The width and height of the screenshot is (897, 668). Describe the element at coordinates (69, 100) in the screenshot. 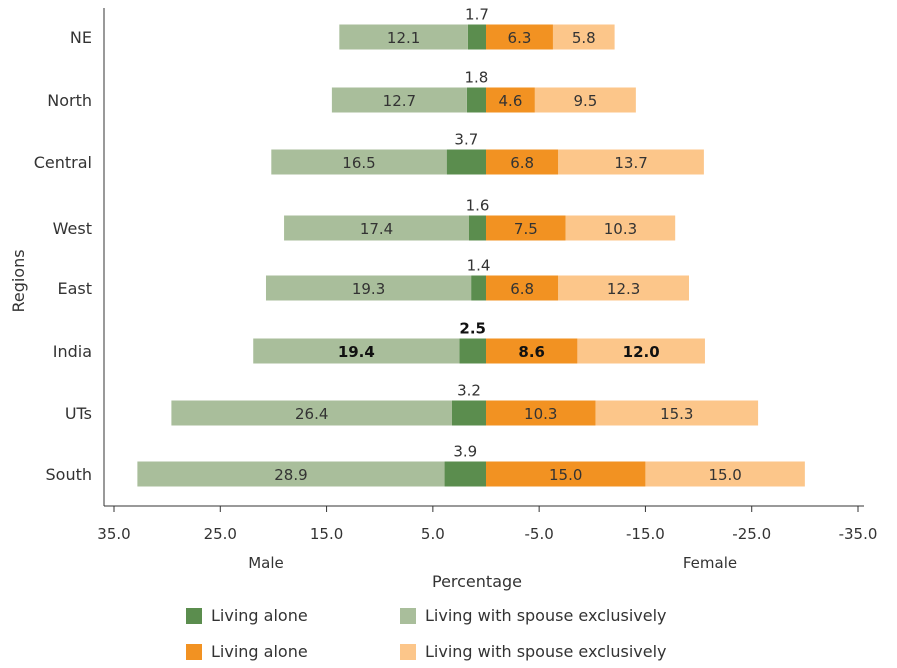

I see `category-label: North` at that location.